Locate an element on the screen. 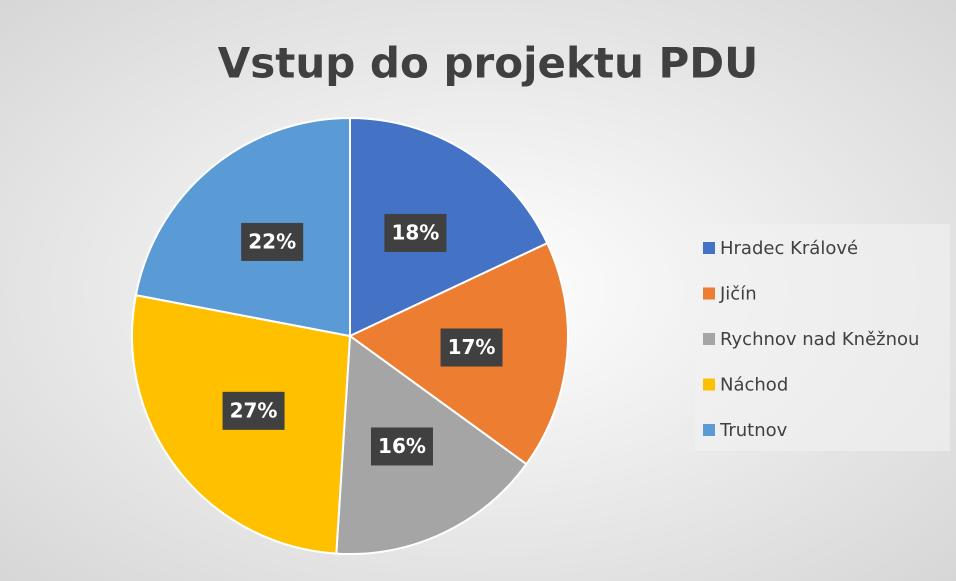 The width and height of the screenshot is (956, 581). legend-label: Jičín is located at coordinates (738, 294).